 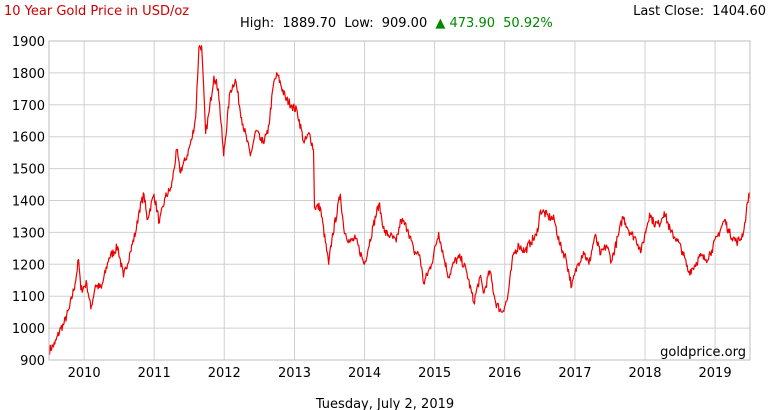 I want to click on last-close: Last Close: 1404.60, so click(x=699, y=11).